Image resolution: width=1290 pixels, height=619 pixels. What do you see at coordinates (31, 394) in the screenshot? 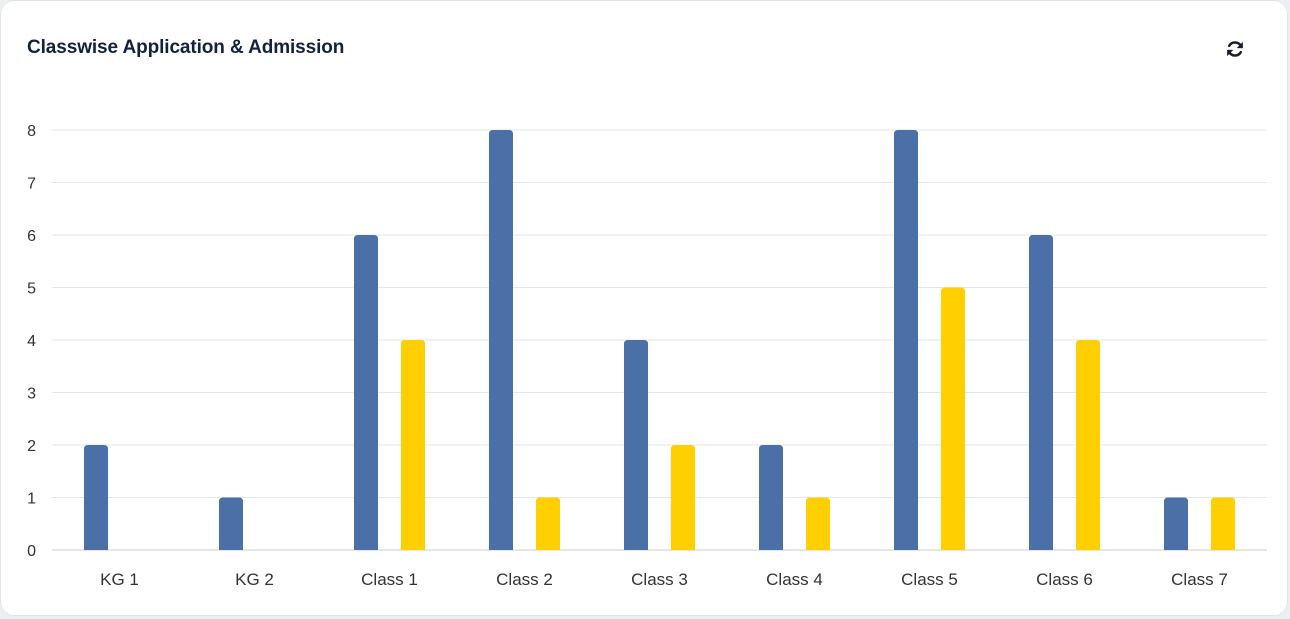
I see `y-tick-label: 3` at bounding box center [31, 394].